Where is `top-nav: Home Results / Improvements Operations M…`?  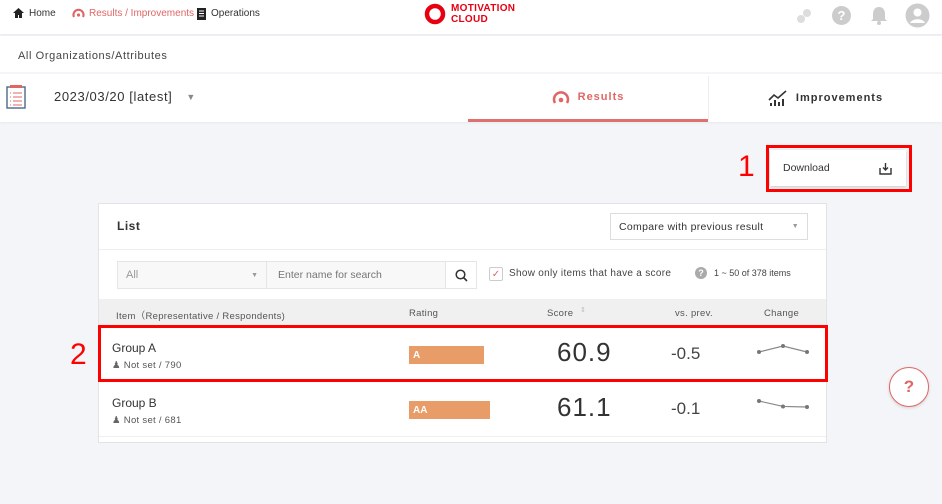
top-nav: Home Results / Improvements Operations M… is located at coordinates (471, 17).